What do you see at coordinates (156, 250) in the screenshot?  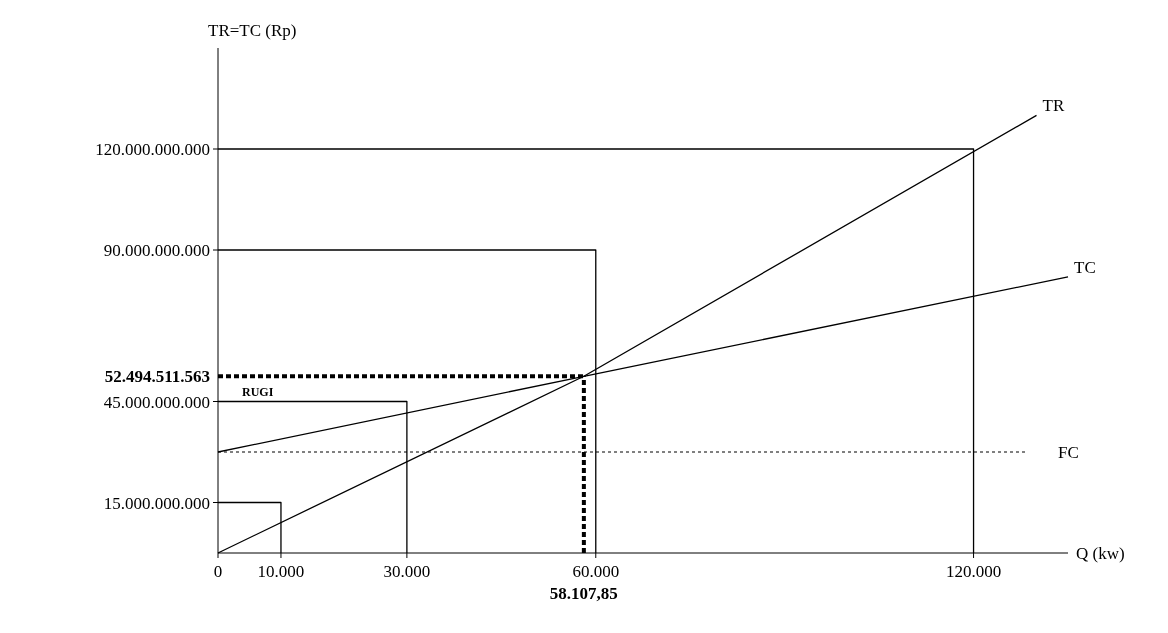 I see `y-tick-label: 90.000.000.000` at bounding box center [156, 250].